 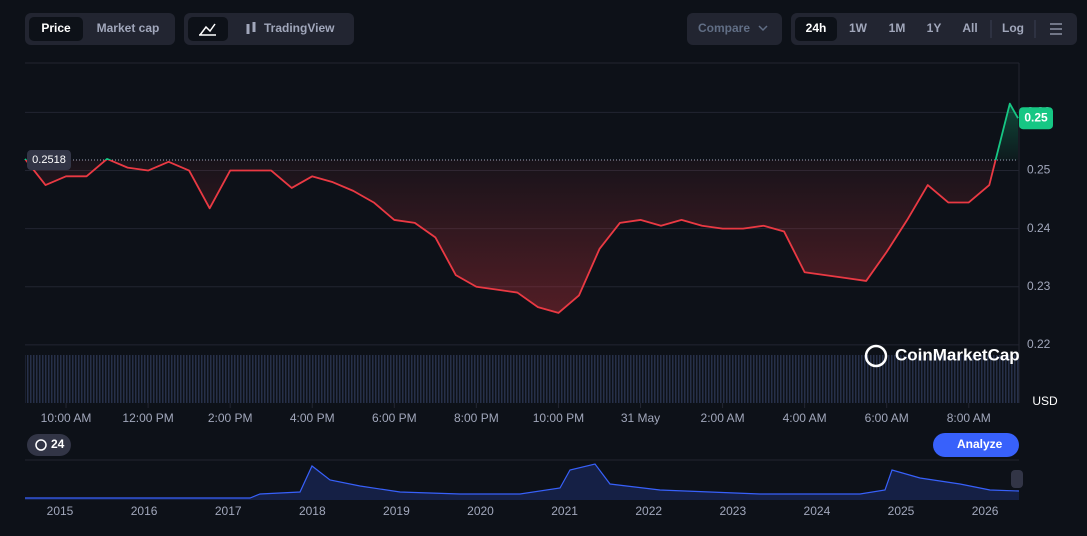 What do you see at coordinates (763, 28) in the screenshot?
I see `chevron` at bounding box center [763, 28].